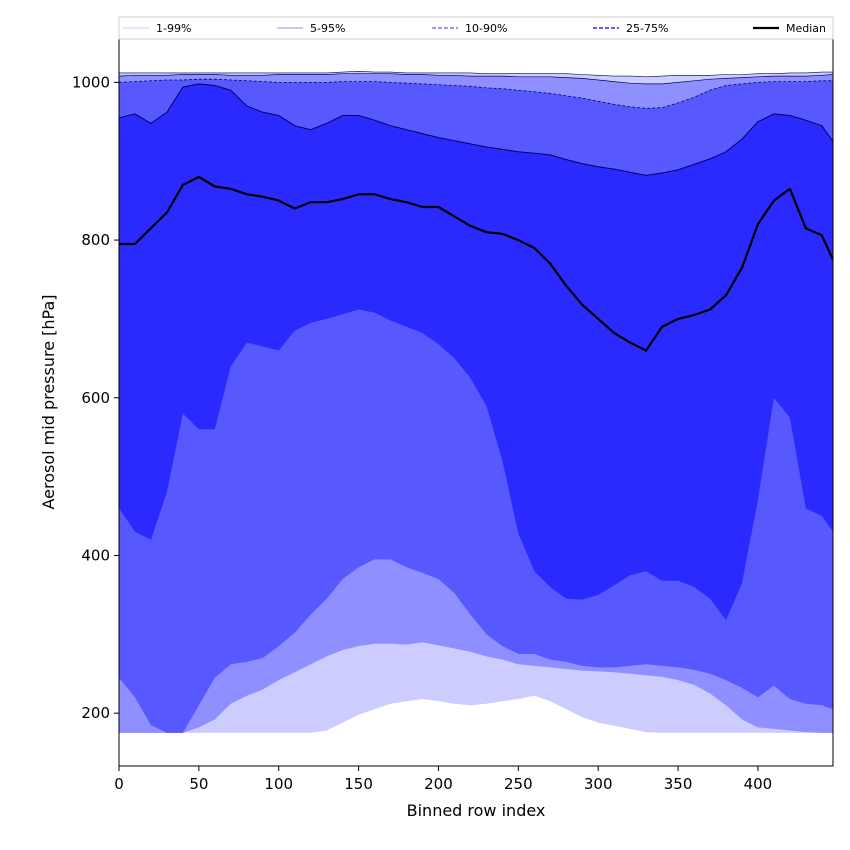 The height and width of the screenshot is (850, 850). What do you see at coordinates (476, 79) in the screenshot?
I see `edge-5-95-upper` at bounding box center [476, 79].